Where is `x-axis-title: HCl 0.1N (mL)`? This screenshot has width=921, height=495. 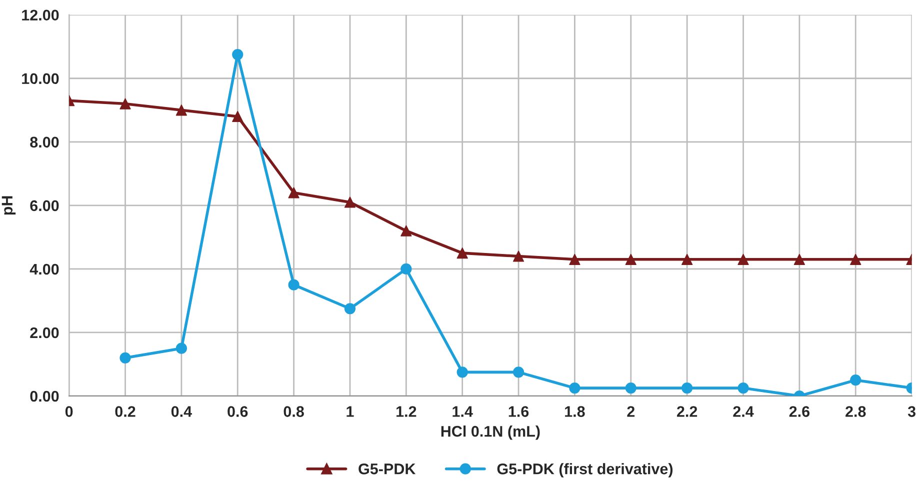 x-axis-title: HCl 0.1N (mL) is located at coordinates (490, 433).